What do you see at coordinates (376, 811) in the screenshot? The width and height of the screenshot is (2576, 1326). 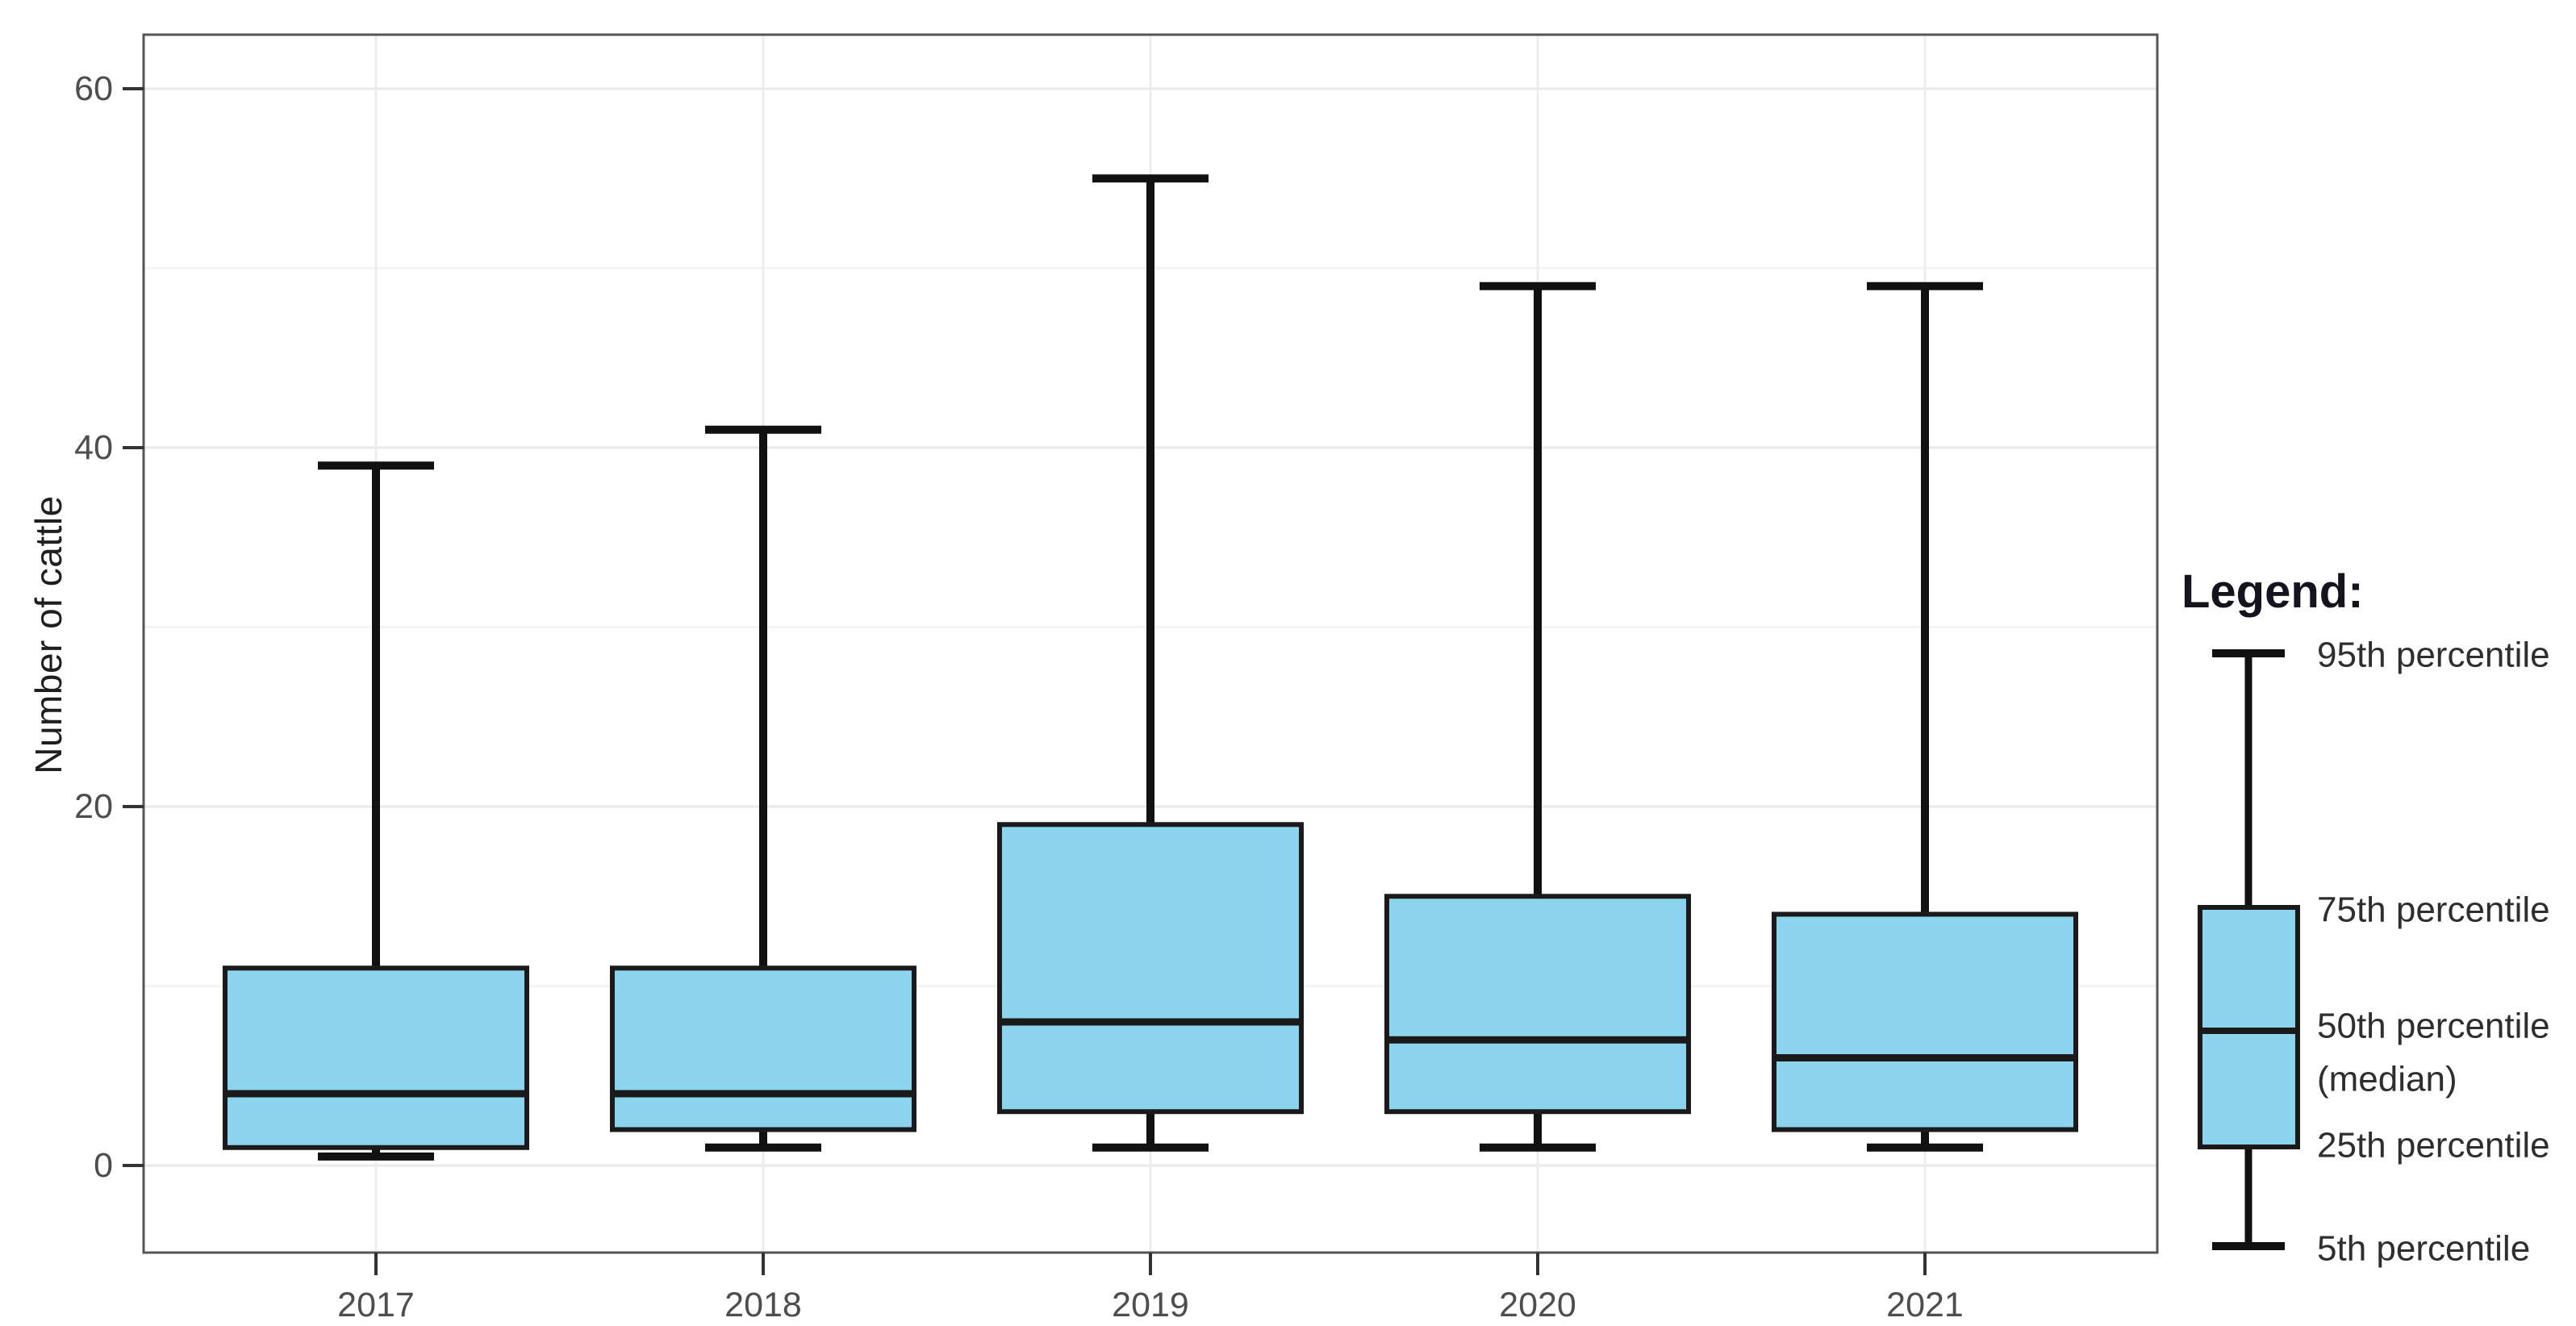 I see `boxplot-2017` at bounding box center [376, 811].